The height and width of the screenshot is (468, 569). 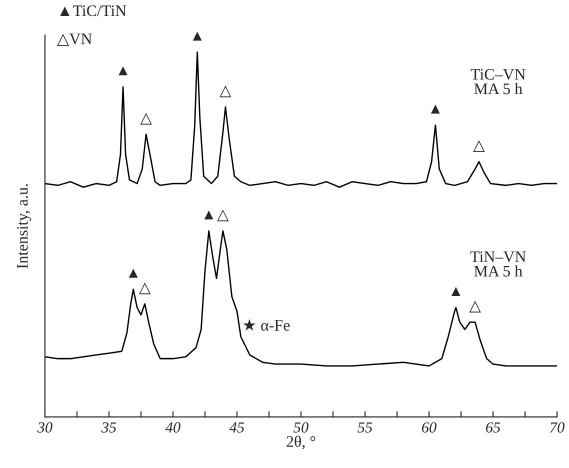 I want to click on annotation: ★ α-Fe, so click(x=266, y=325).